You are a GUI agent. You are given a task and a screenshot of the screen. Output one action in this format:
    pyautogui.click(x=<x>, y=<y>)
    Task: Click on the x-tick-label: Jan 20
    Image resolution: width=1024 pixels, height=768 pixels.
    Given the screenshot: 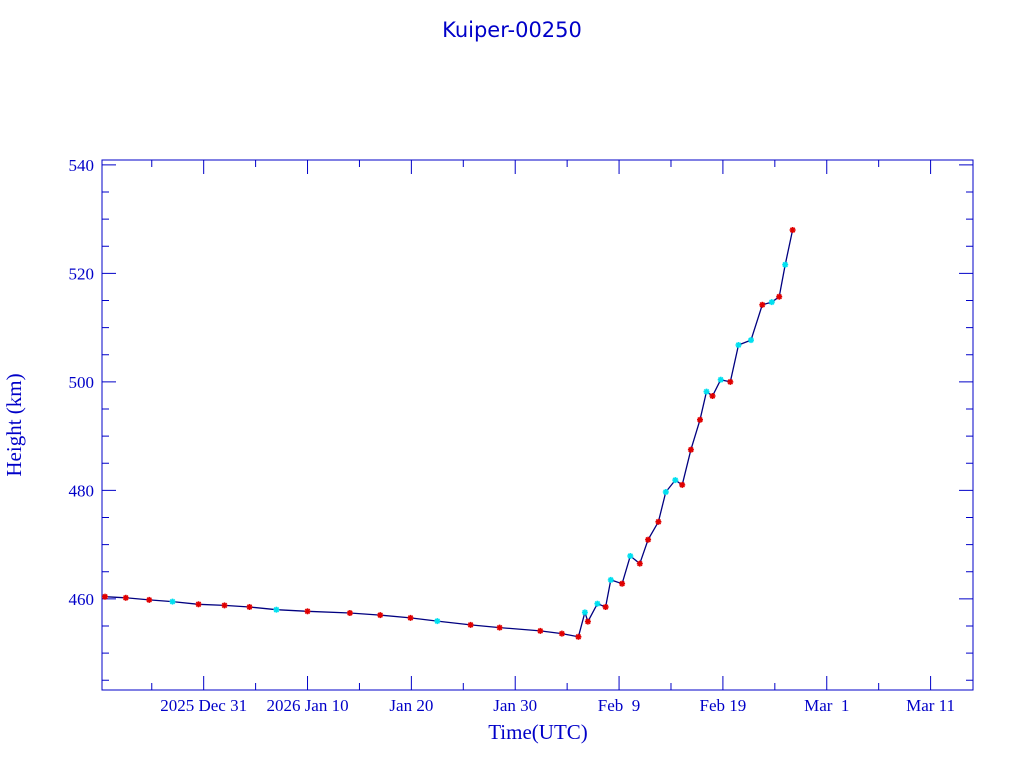 What is the action you would take?
    pyautogui.click(x=411, y=705)
    